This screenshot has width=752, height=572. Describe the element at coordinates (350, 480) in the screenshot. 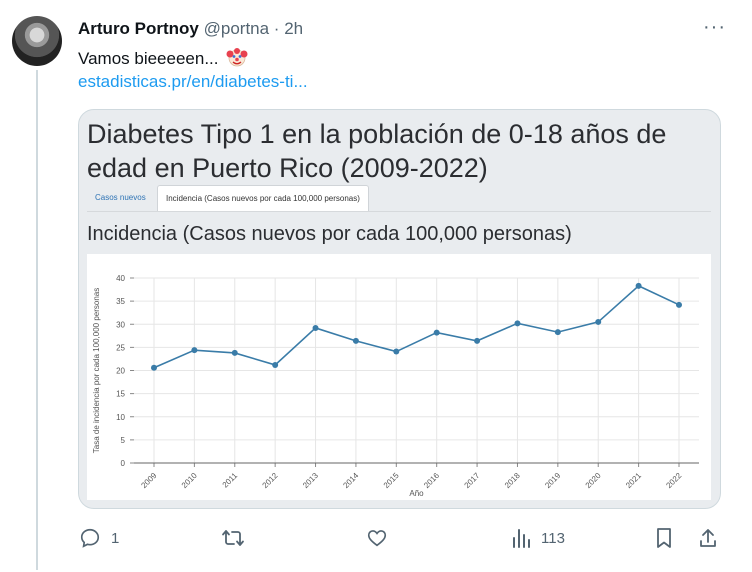

I see `x-tick-label-2014: 2014` at that location.